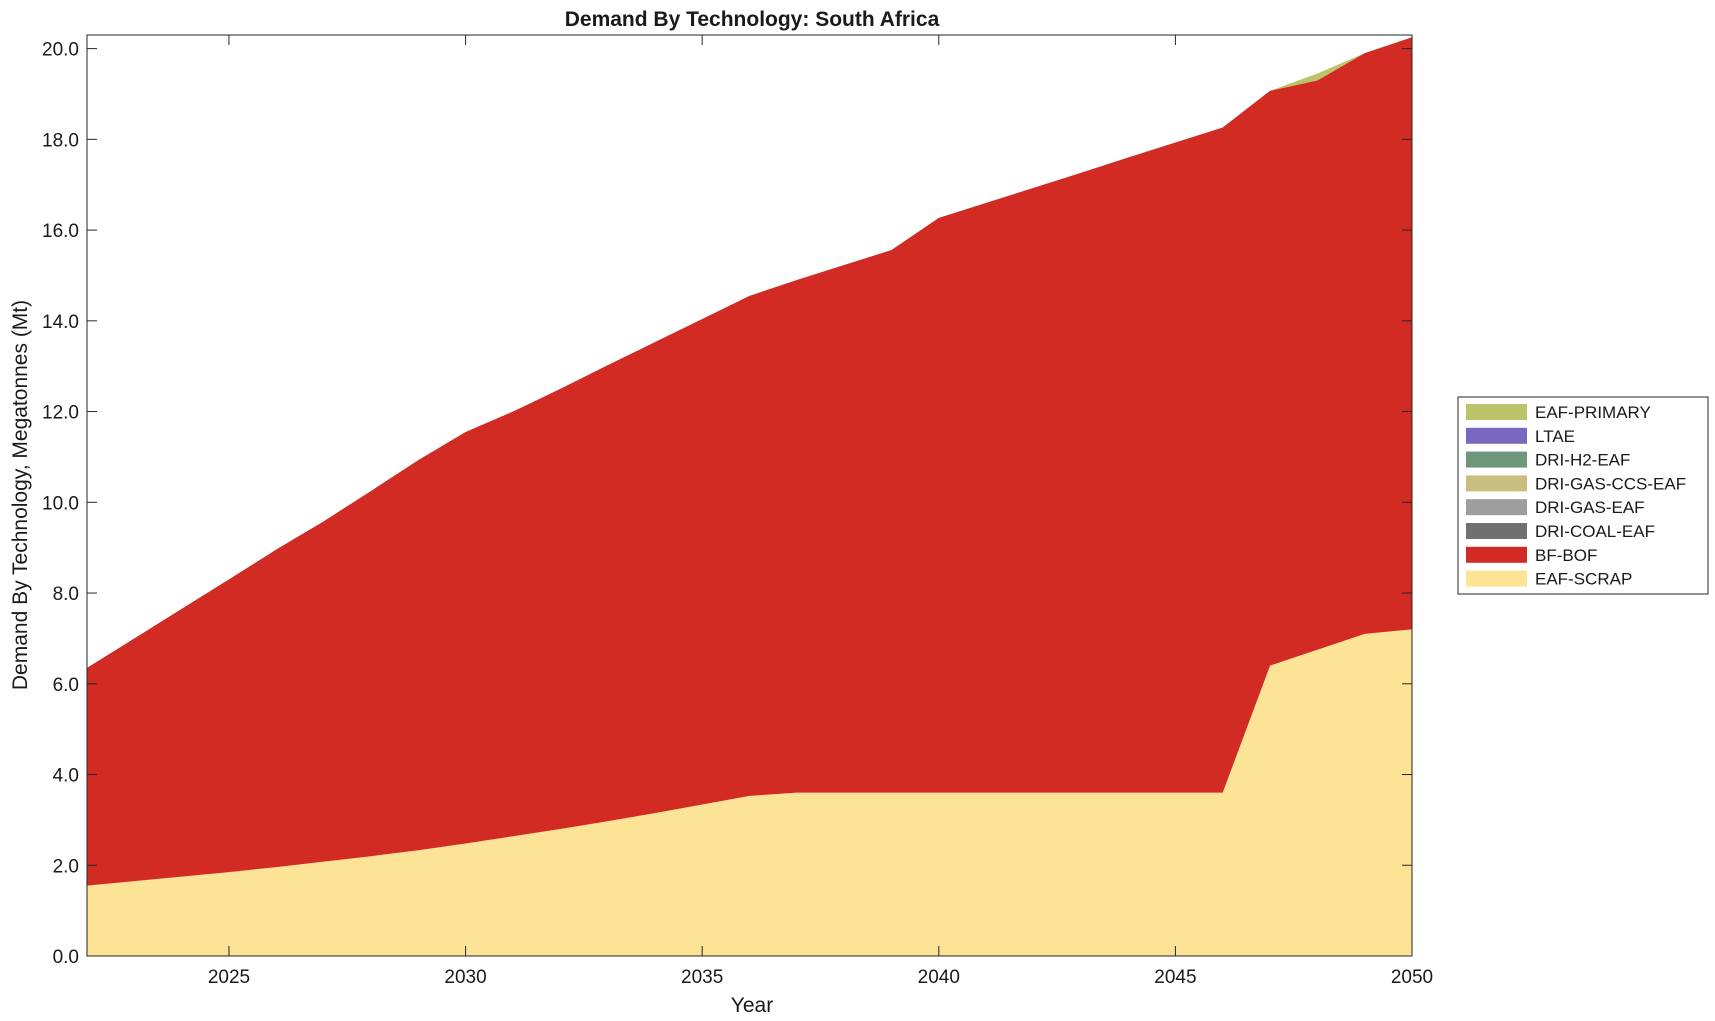 The height and width of the screenshot is (1021, 1715). Describe the element at coordinates (1610, 483) in the screenshot. I see `legend-label-dri-gas-ccs-eaf: DRI-GAS-CCS-EAF` at that location.